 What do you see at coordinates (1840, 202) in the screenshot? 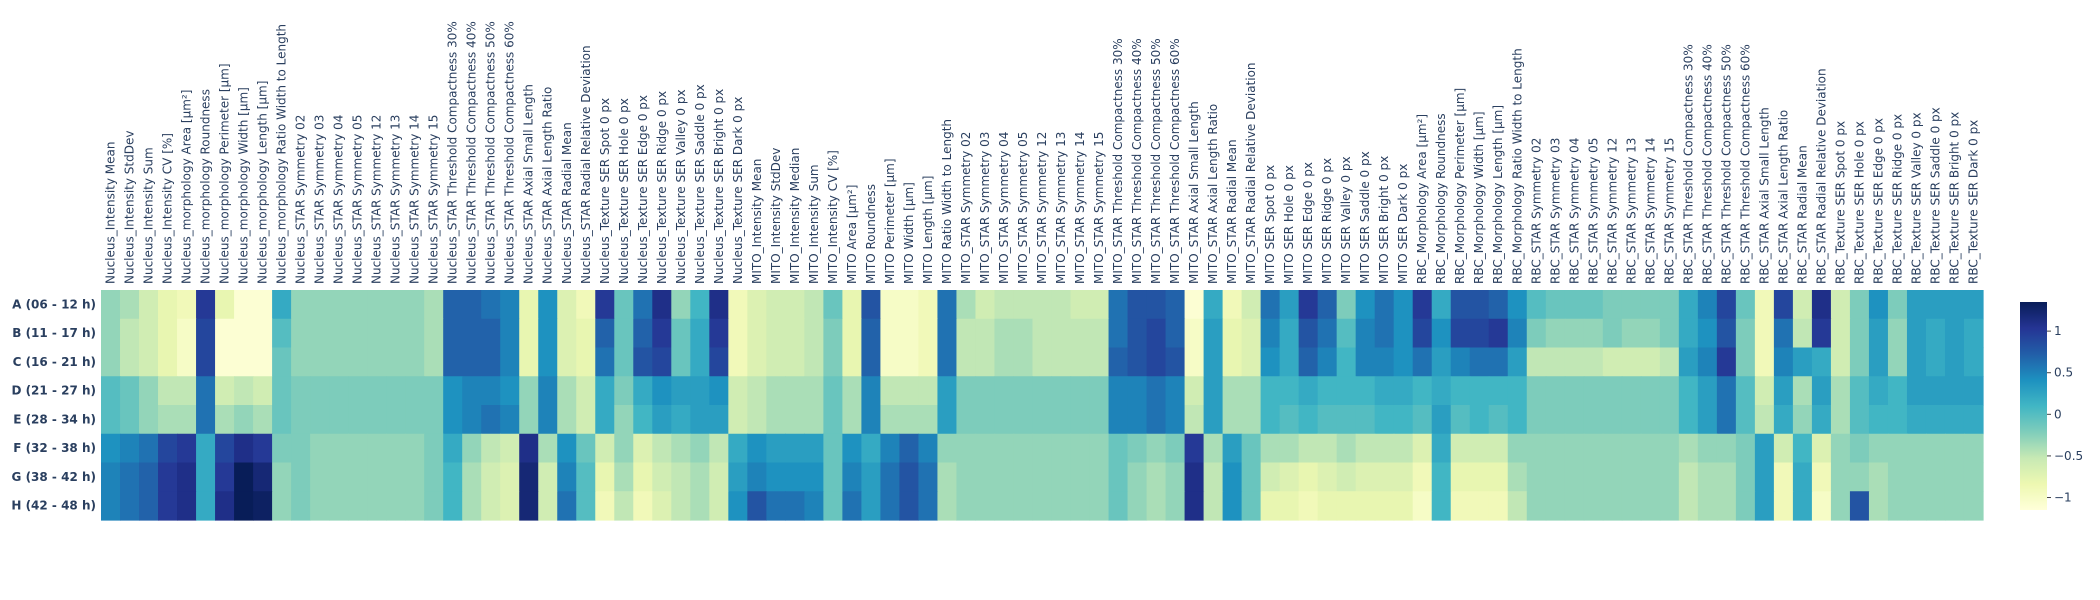
I see `column-label: RBC_Texture SER Spot 0 px` at bounding box center [1840, 202].